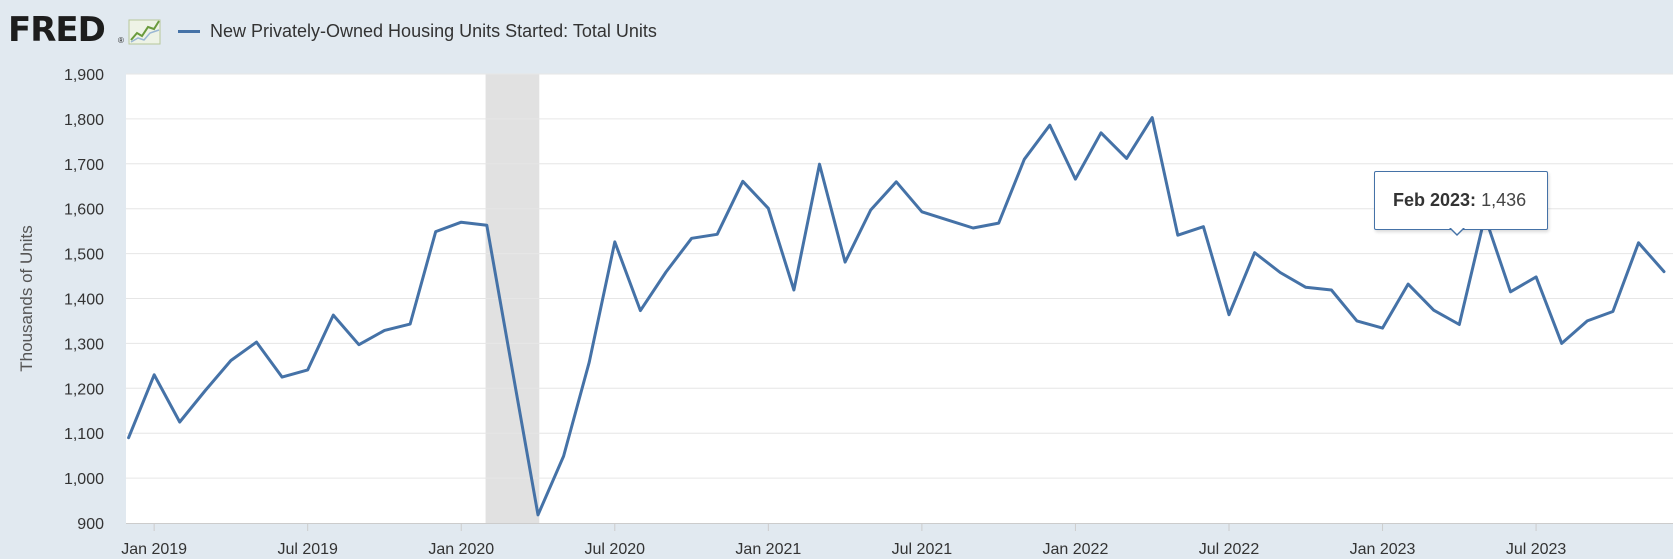  Describe the element at coordinates (1435, 200) in the screenshot. I see `tooltip-date: Feb 2023:` at that location.